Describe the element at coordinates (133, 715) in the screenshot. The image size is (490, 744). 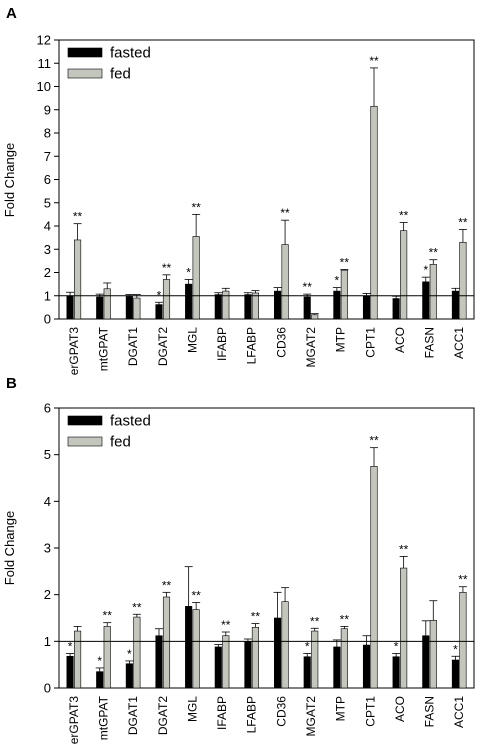
I see `x-tick-label: DGAT1` at that location.